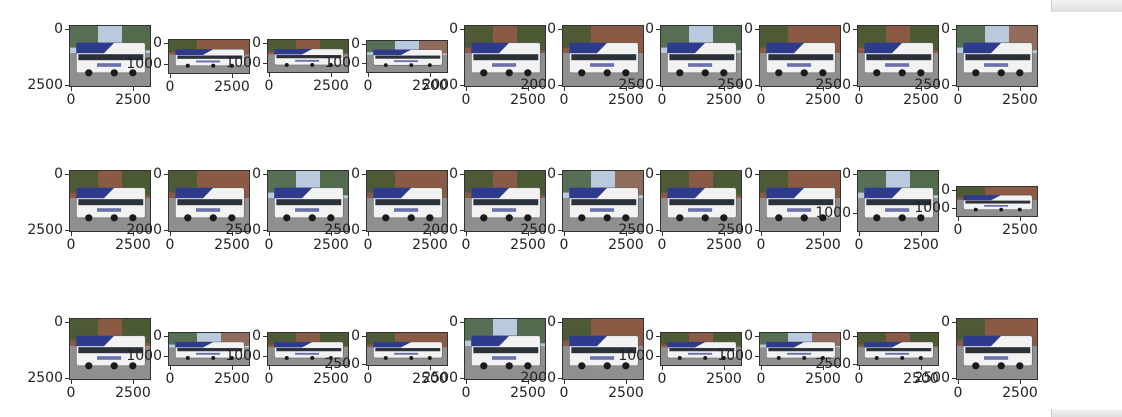 The image size is (1122, 417). Describe the element at coordinates (1086, 413) in the screenshot. I see `scroll-down-button` at that location.